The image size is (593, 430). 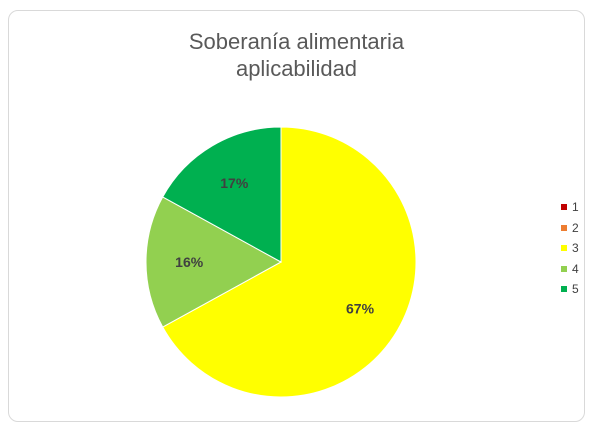 What do you see at coordinates (575, 227) in the screenshot?
I see `legend-label-2: 2` at bounding box center [575, 227].